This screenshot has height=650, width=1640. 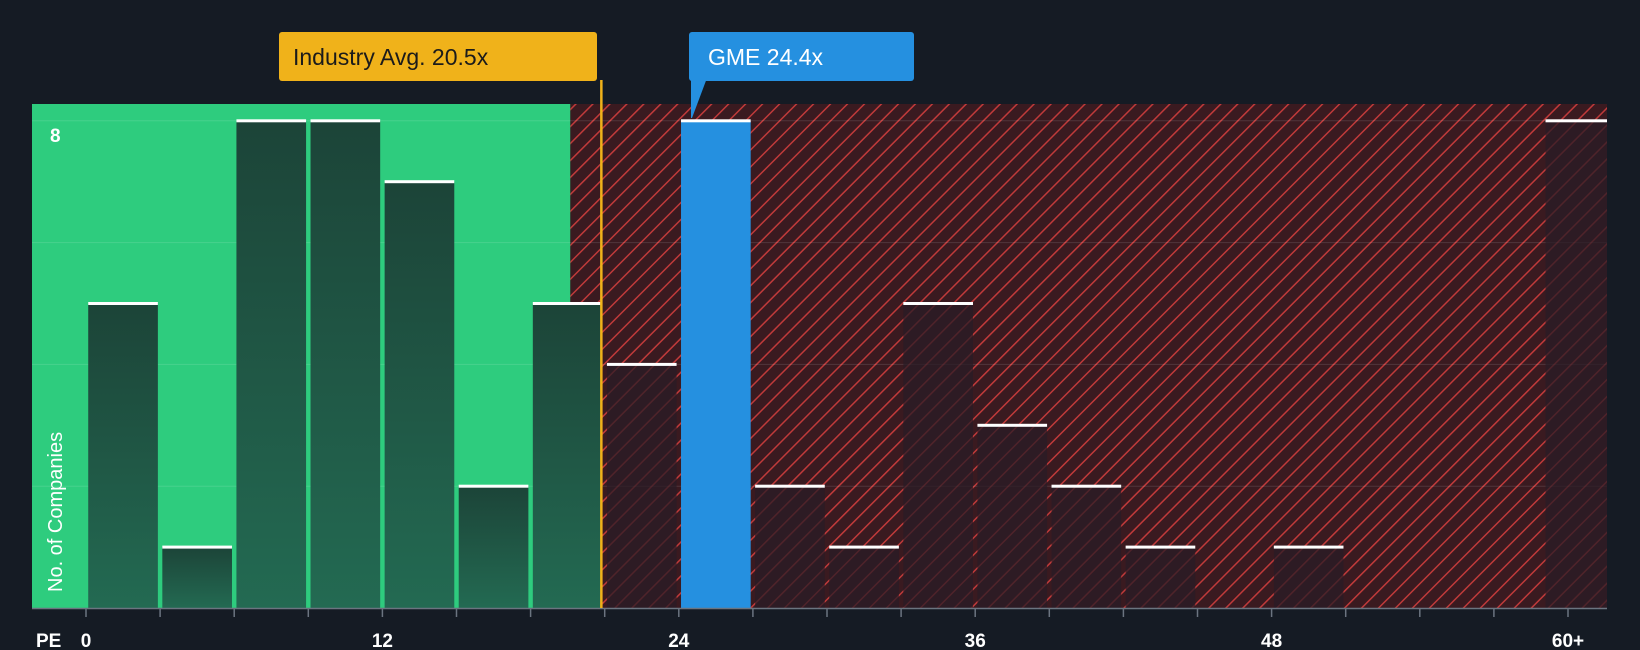 What do you see at coordinates (832, 629) in the screenshot?
I see `x-tick-labels: 0 12 24 36 48 60+` at bounding box center [832, 629].